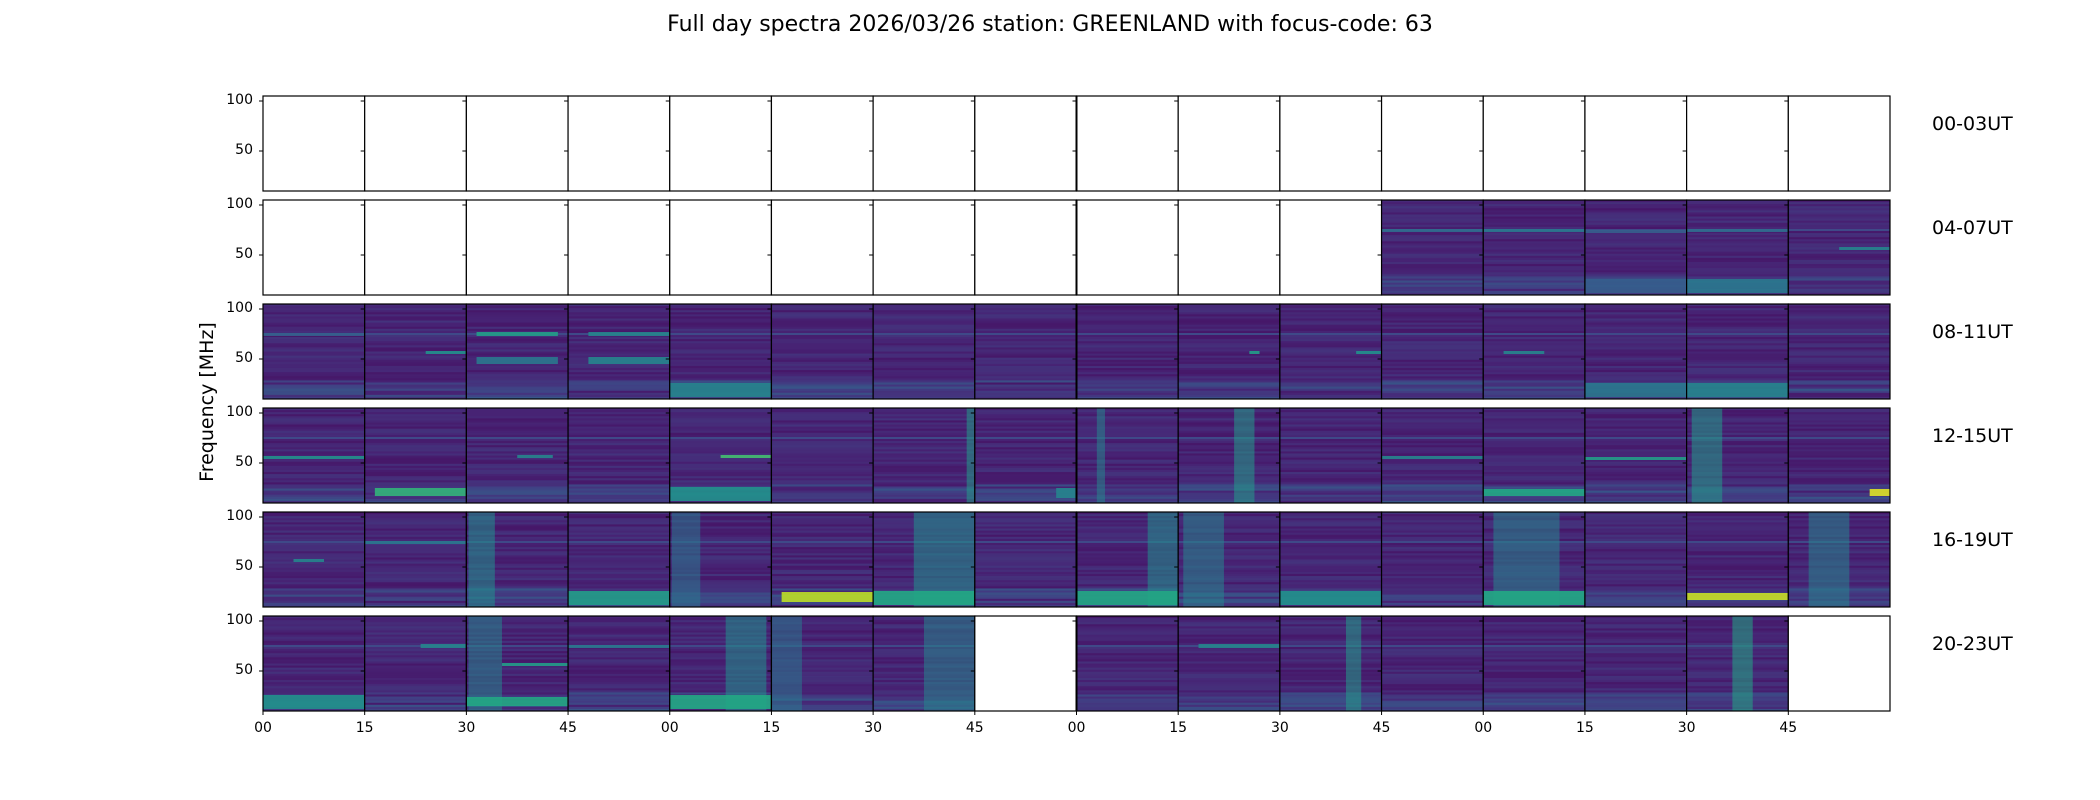 The image size is (2100, 800). I want to click on spectral-feature-lowband, so click(924, 598).